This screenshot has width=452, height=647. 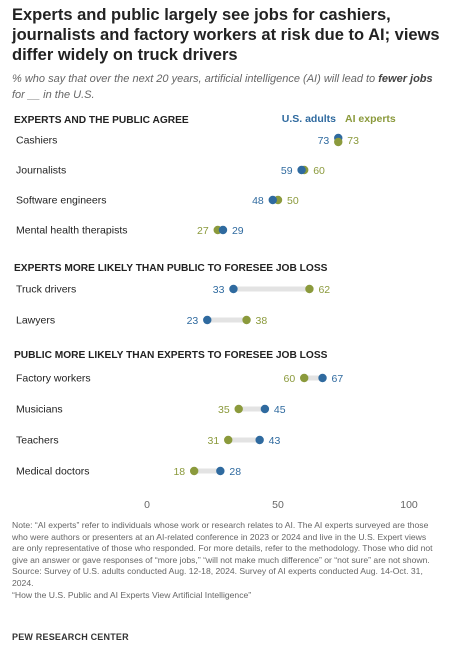 I want to click on row-label: Mental health therapists, so click(x=71, y=231).